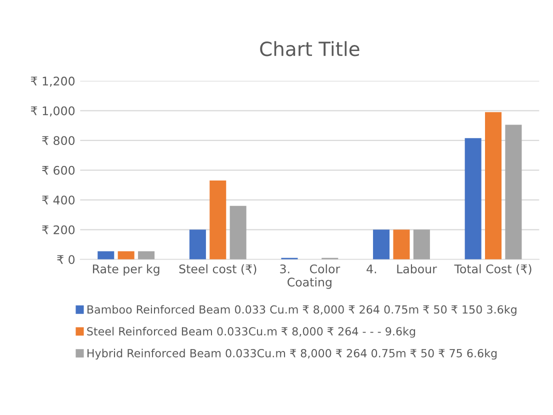  Describe the element at coordinates (310, 276) in the screenshot. I see `x-tick-label: 3. Color Coating` at that location.